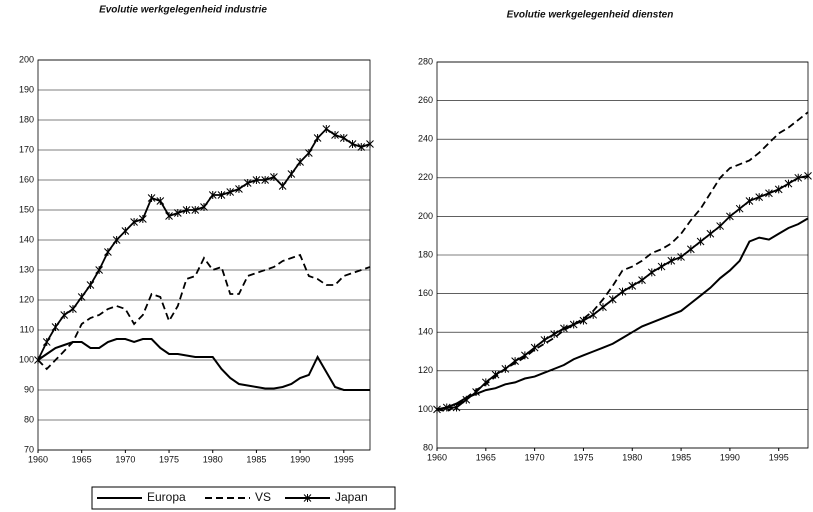 This screenshot has width=813, height=512. Describe the element at coordinates (29, 419) in the screenshot. I see `y-tick-label: 80` at that location.